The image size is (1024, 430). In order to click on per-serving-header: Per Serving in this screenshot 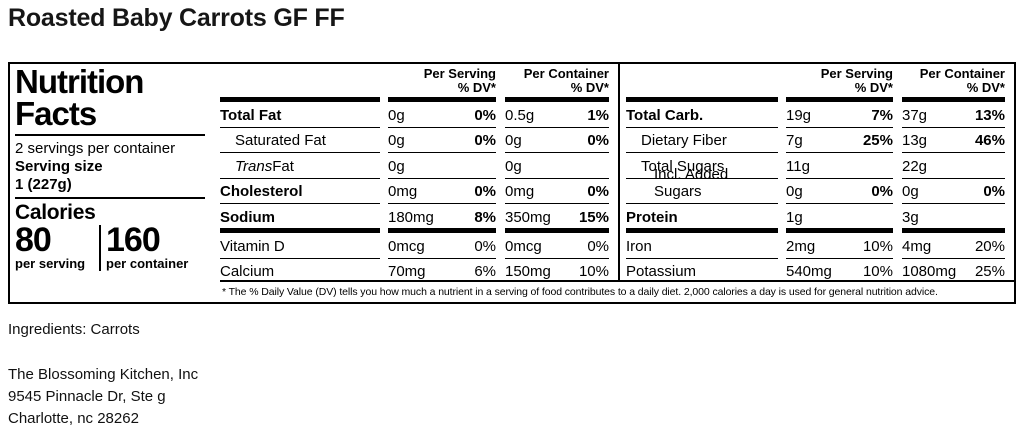, I will do `click(459, 73)`.